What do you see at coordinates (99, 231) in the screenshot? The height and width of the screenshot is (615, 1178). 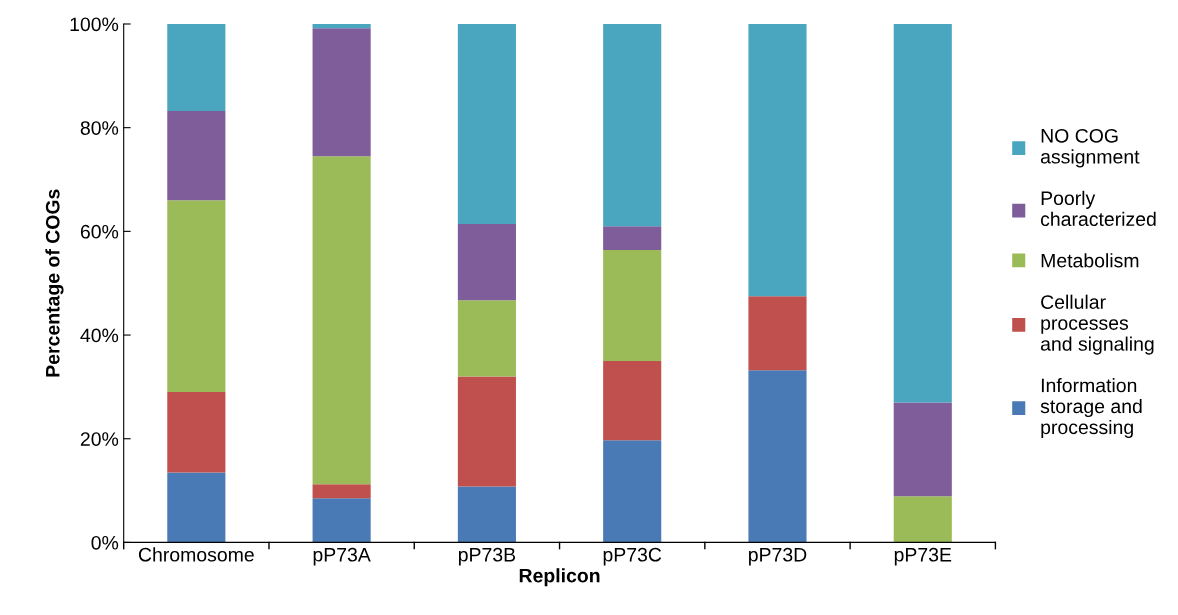 I see `y-tick-label: 60%` at bounding box center [99, 231].